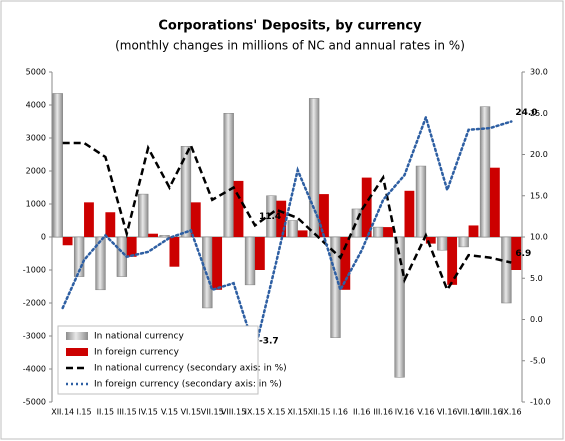 The image size is (565, 441). I want to click on x-tick-label: VIII.16, so click(489, 412).